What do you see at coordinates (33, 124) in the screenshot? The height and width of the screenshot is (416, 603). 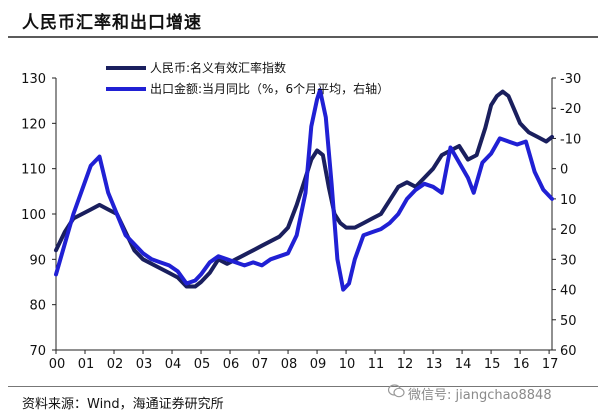 I see `y-left-tick-label: 120` at bounding box center [33, 124].